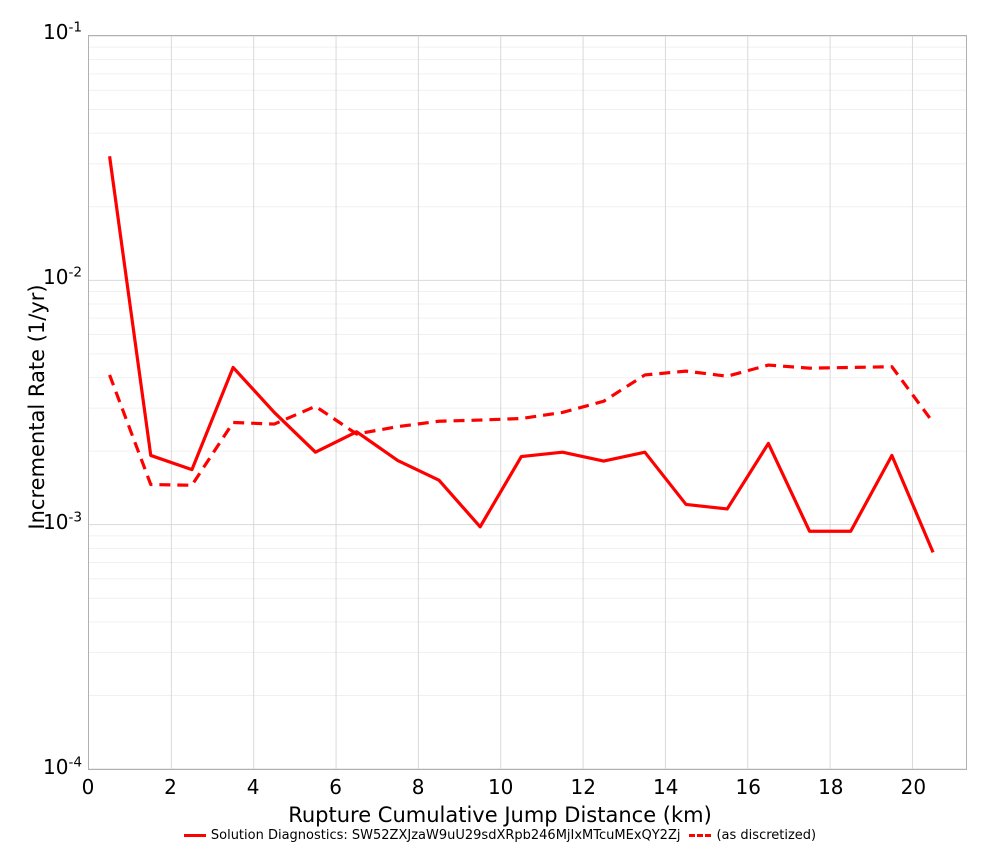  I want to click on x-tick-label: 14, so click(666, 787).